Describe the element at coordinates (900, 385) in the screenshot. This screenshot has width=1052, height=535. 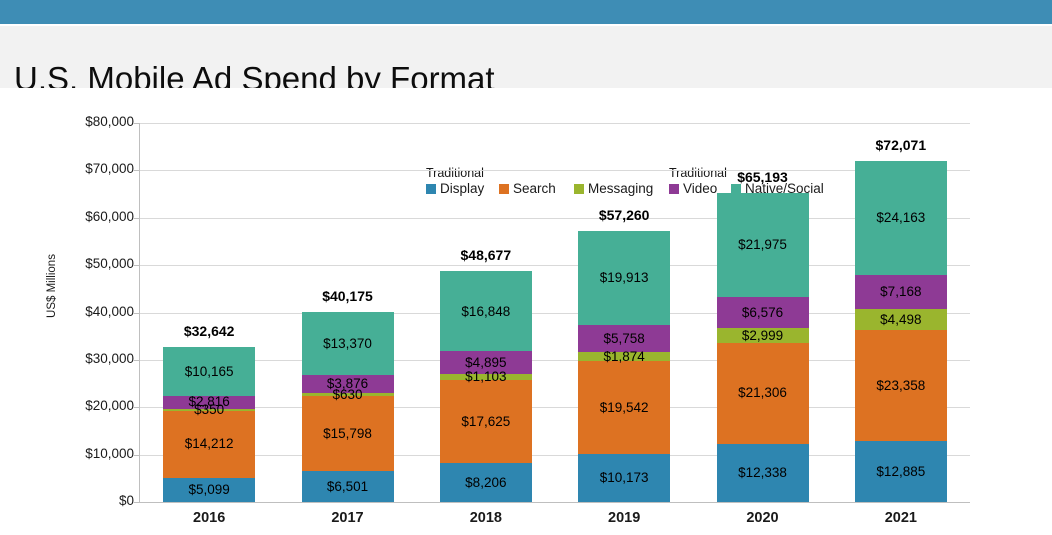
I see `bar-segment-search: $23,358` at that location.